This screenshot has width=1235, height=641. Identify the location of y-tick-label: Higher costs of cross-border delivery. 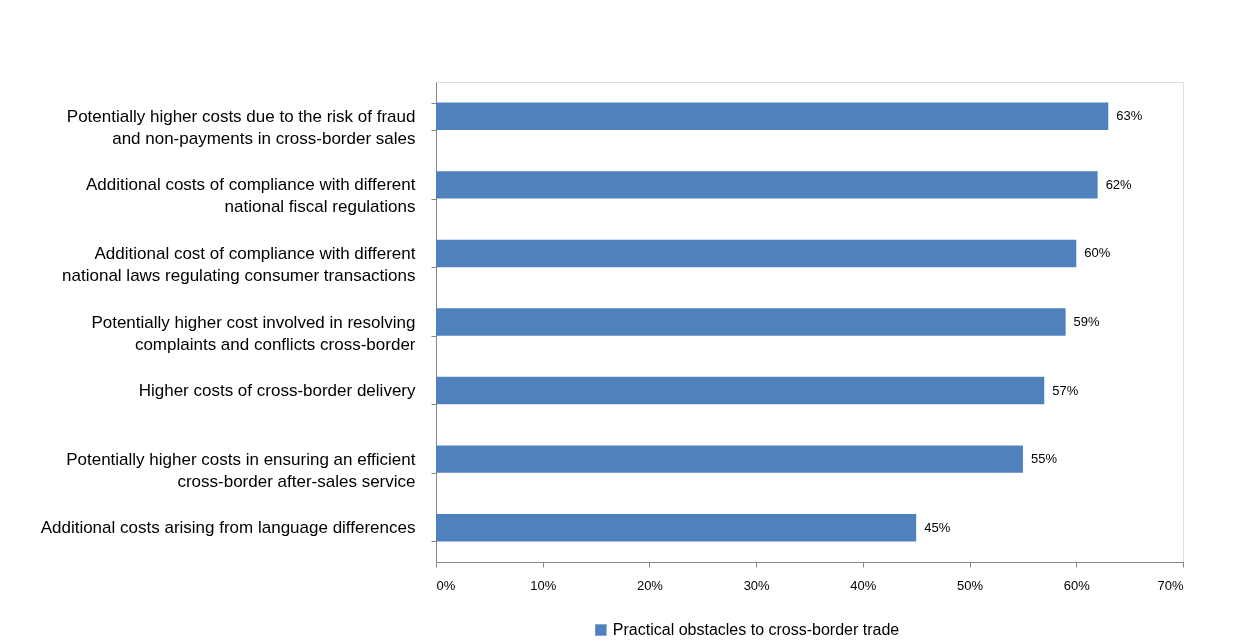
(277, 391).